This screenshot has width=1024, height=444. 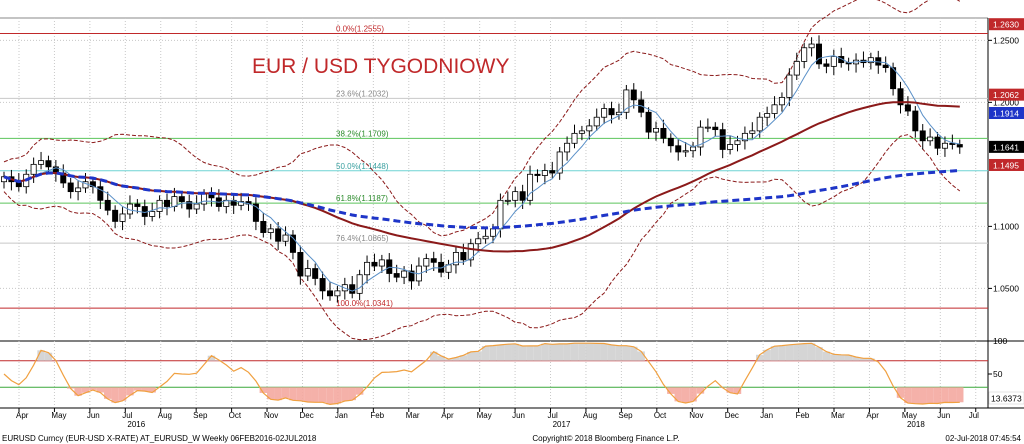 What do you see at coordinates (732, 415) in the screenshot?
I see `month-label: Dec` at bounding box center [732, 415].